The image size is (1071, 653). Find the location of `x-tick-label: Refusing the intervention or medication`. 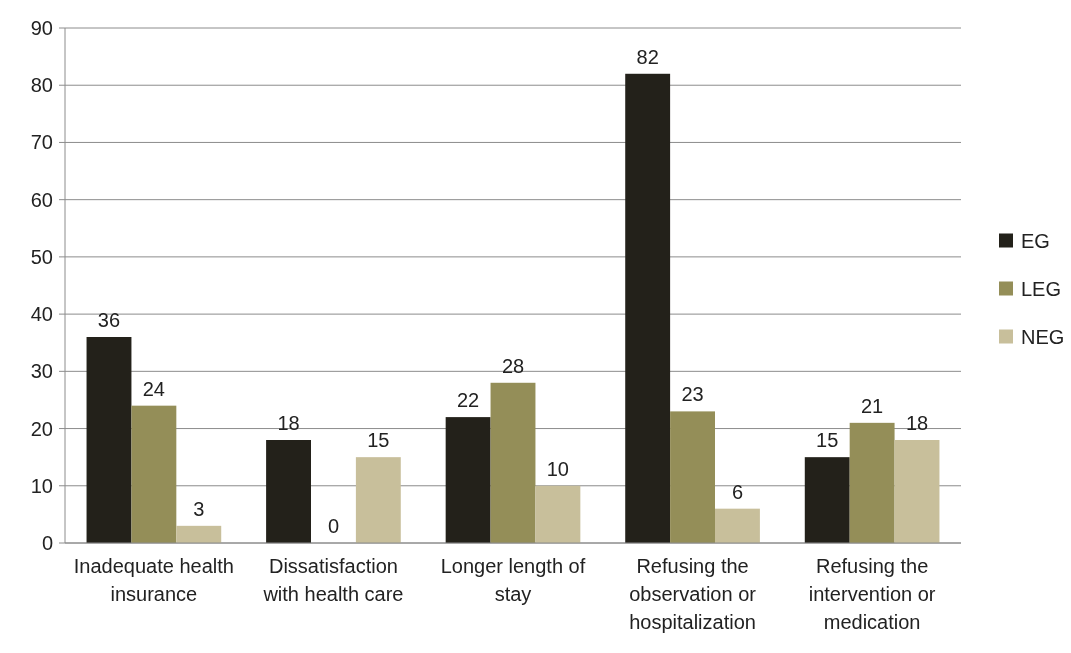

x-tick-label: Refusing the intervention or medication is located at coordinates (872, 594).